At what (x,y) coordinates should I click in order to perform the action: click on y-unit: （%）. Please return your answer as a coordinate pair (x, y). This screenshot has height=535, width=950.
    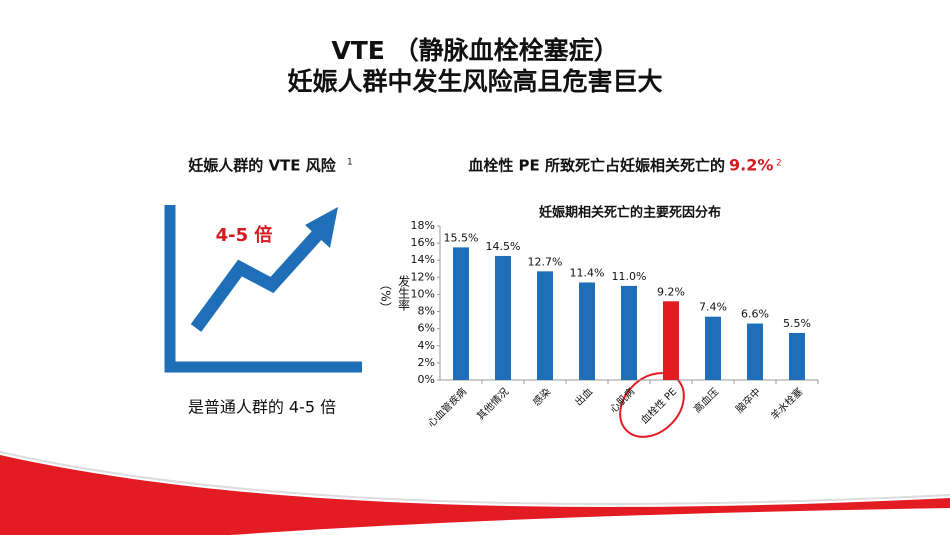
    Looking at the image, I should click on (386, 295).